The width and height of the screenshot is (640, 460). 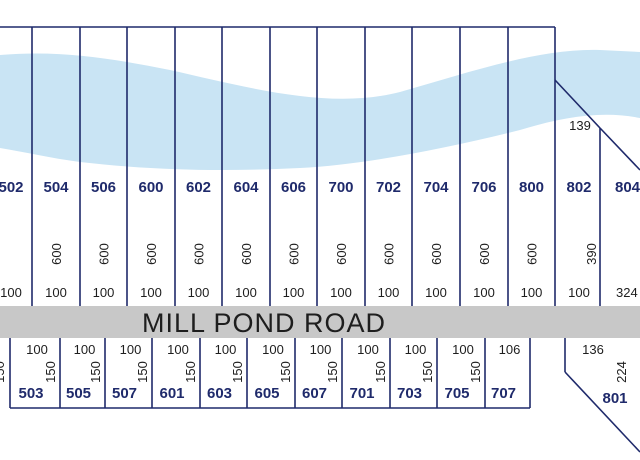 What do you see at coordinates (621, 372) in the screenshot?
I see `lot-depth: 224` at bounding box center [621, 372].